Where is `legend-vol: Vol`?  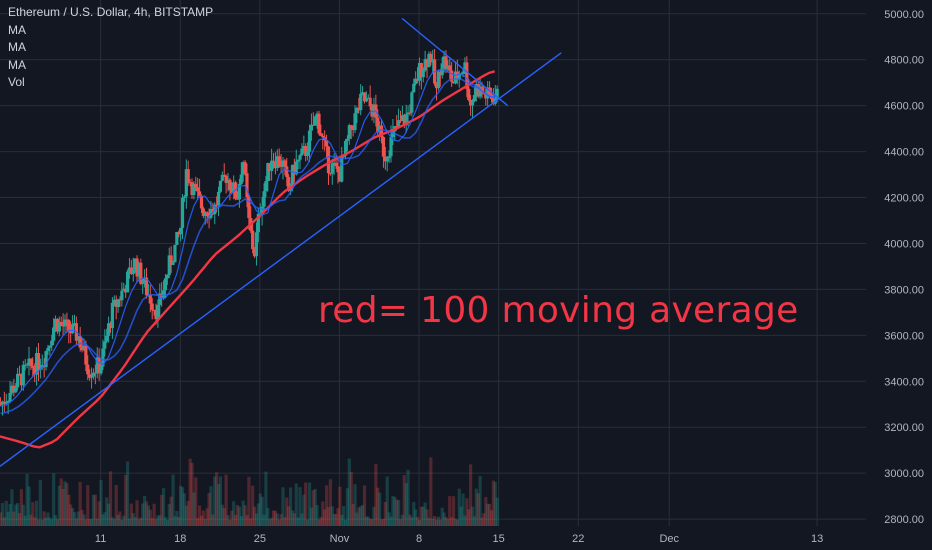
legend-vol: Vol is located at coordinates (16, 82).